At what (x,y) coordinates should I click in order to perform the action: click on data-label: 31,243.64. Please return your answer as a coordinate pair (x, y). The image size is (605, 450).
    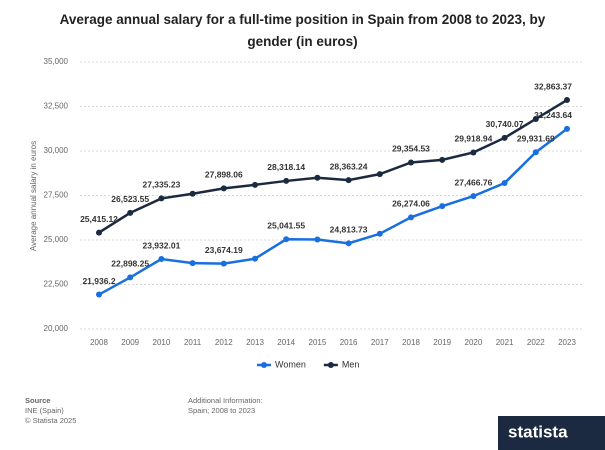
    Looking at the image, I should click on (553, 115).